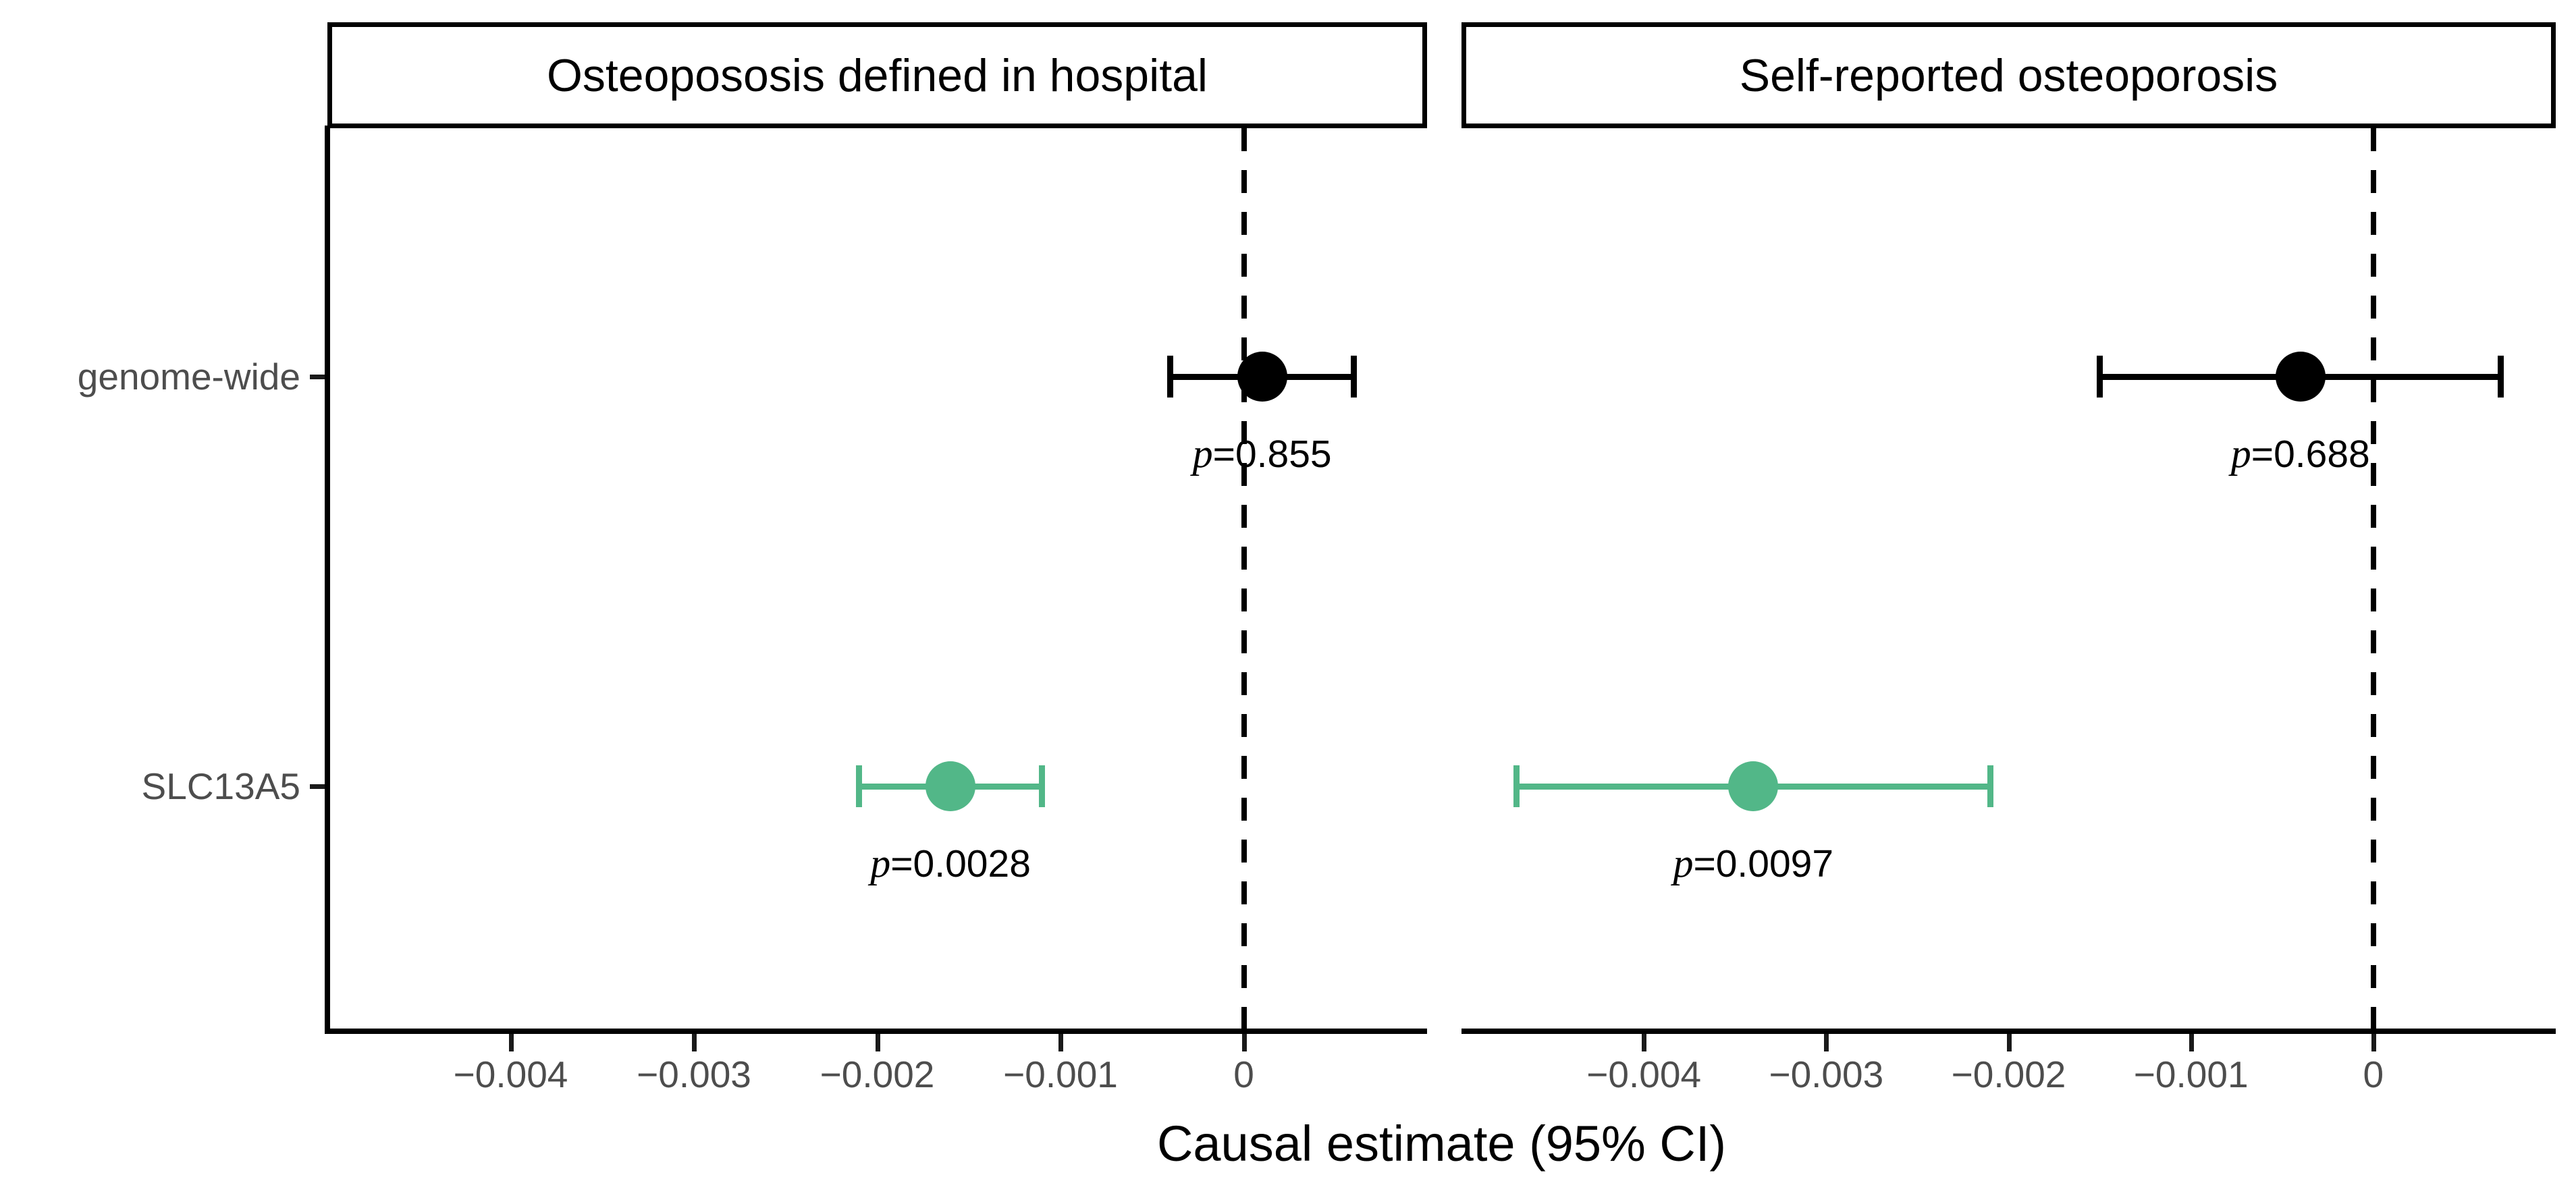 The image size is (2576, 1204). What do you see at coordinates (189, 377) in the screenshot?
I see `y-axis-label: genome-wide` at bounding box center [189, 377].